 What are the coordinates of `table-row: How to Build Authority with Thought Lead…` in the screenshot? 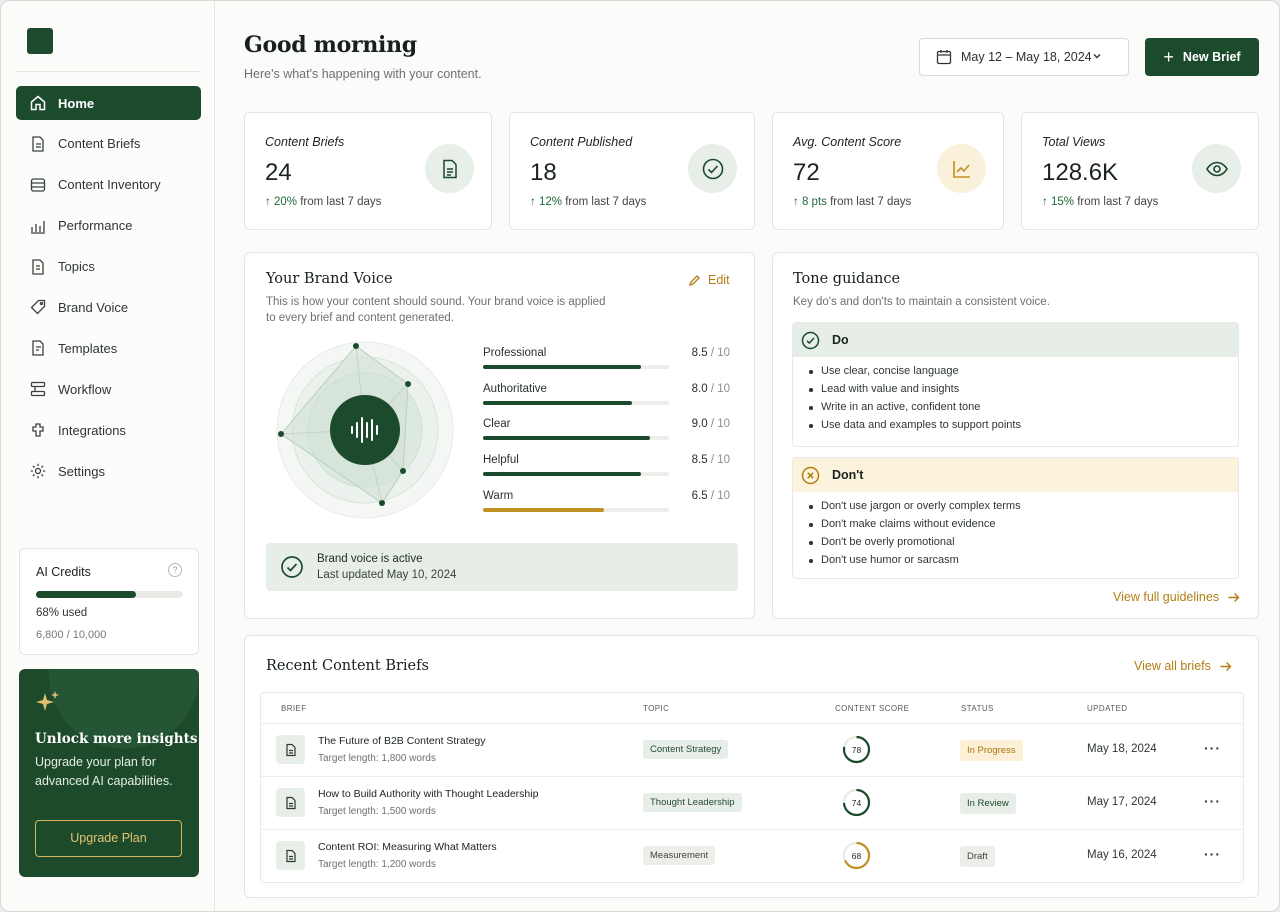 It's located at (752, 802).